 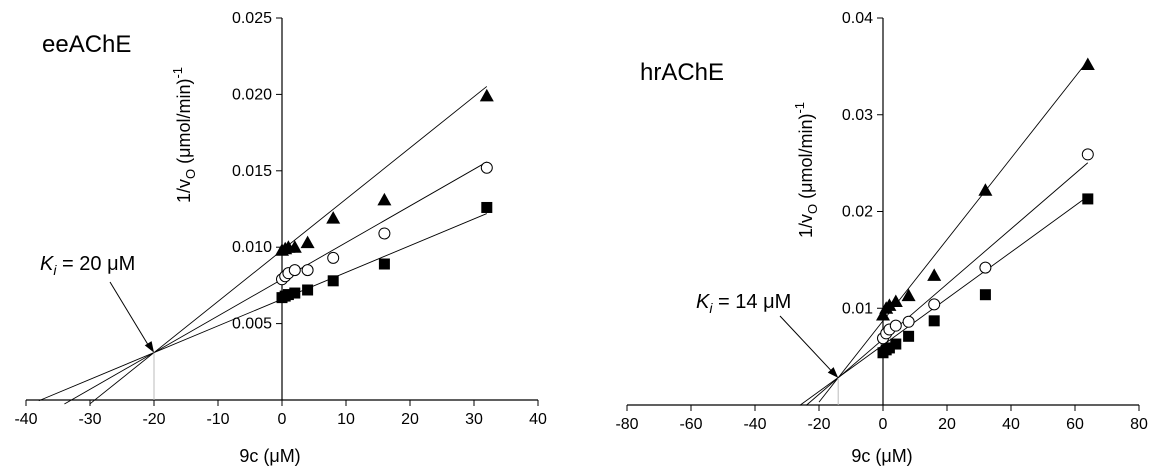 I want to click on y-tick-label: 0.04, so click(x=857, y=18).